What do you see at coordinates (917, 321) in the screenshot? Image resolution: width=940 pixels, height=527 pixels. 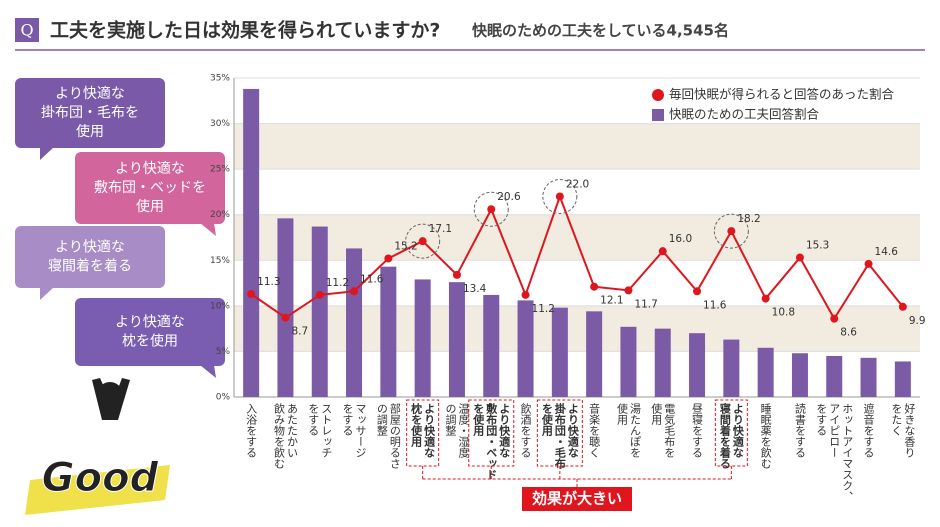 I see `value-label: 9.9` at bounding box center [917, 321].